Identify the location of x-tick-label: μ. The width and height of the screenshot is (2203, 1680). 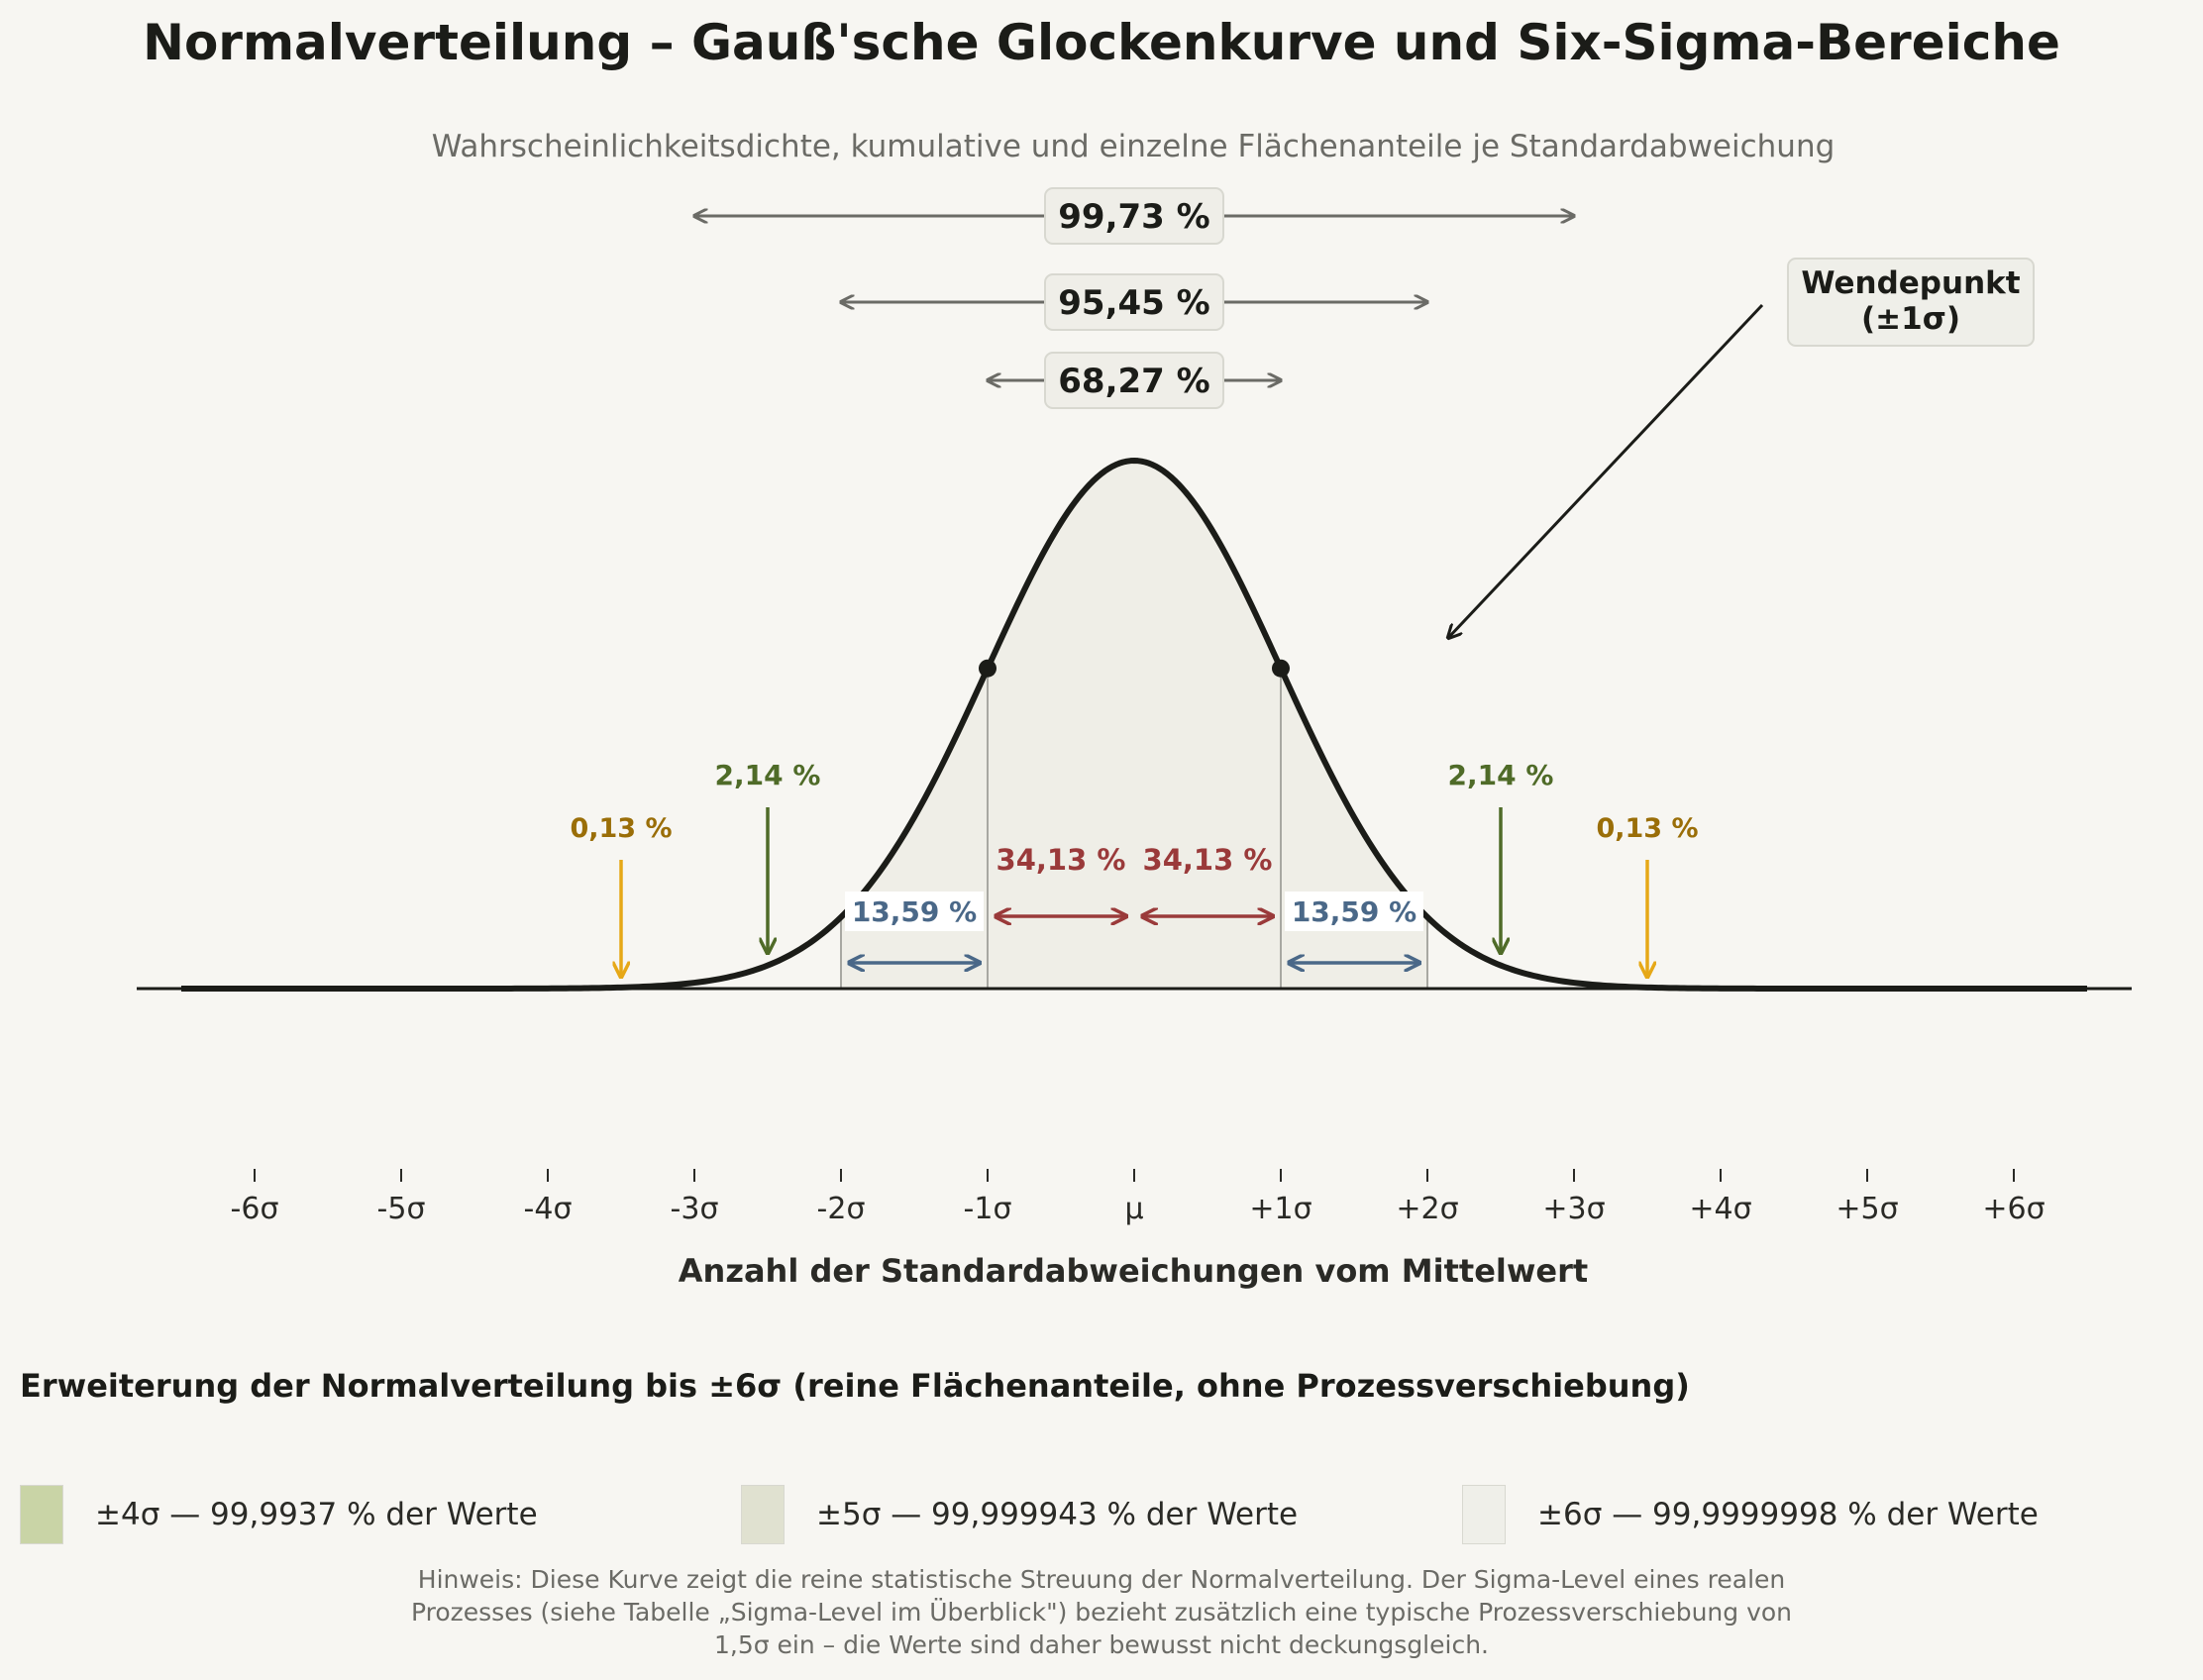
(1134, 1209).